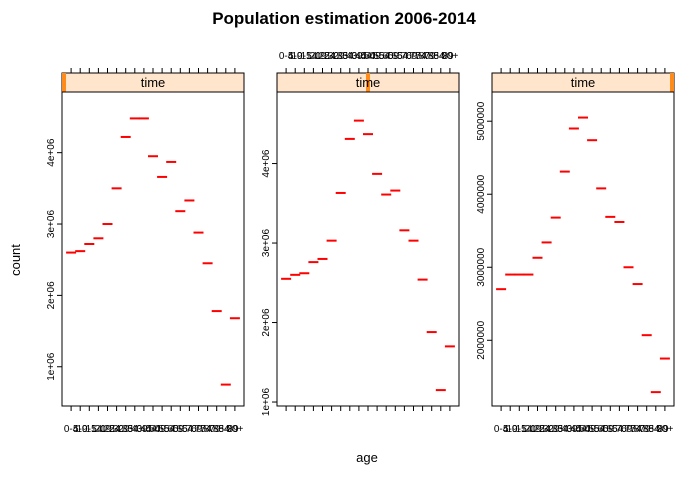  I want to click on y-tick-label: 3000000, so click(481, 266).